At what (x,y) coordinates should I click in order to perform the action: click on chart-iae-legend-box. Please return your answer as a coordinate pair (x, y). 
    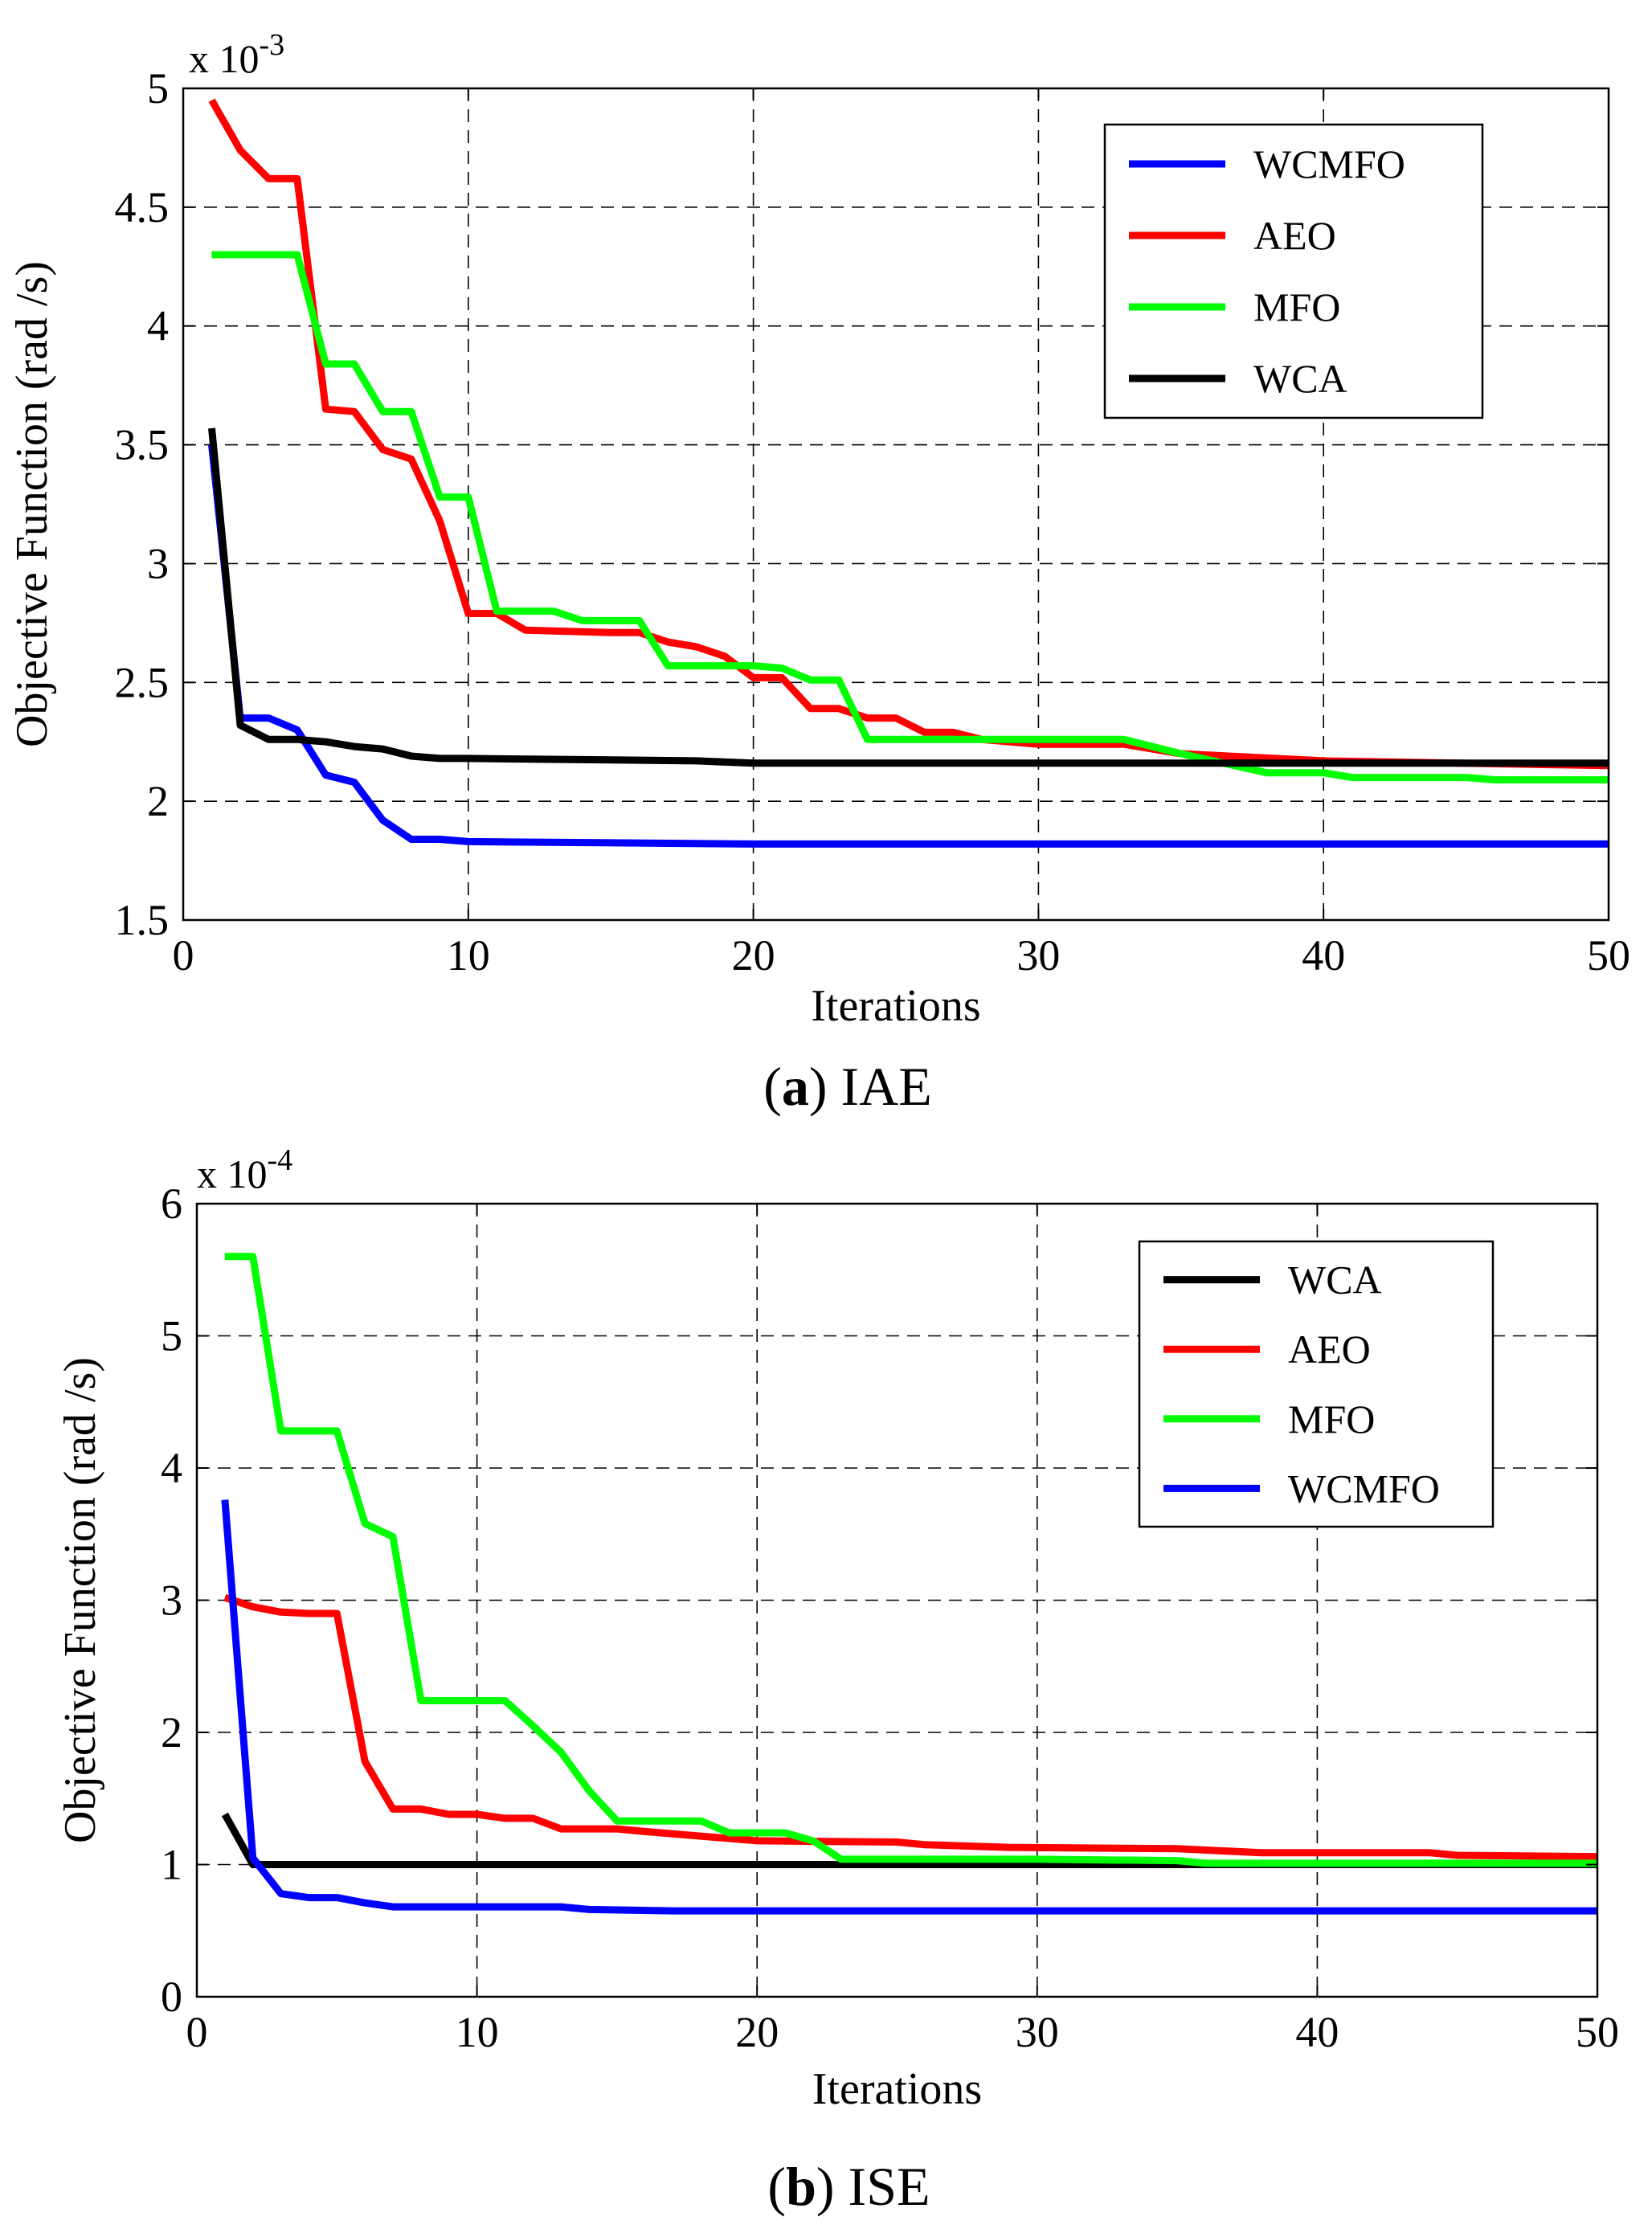
    Looking at the image, I should click on (1294, 271).